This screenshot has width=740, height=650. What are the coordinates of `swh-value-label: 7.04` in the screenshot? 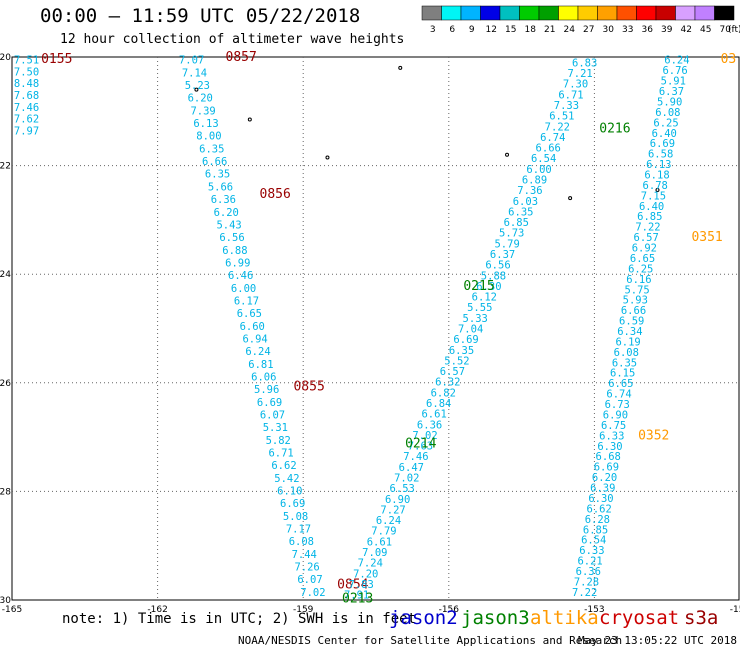 It's located at (470, 330).